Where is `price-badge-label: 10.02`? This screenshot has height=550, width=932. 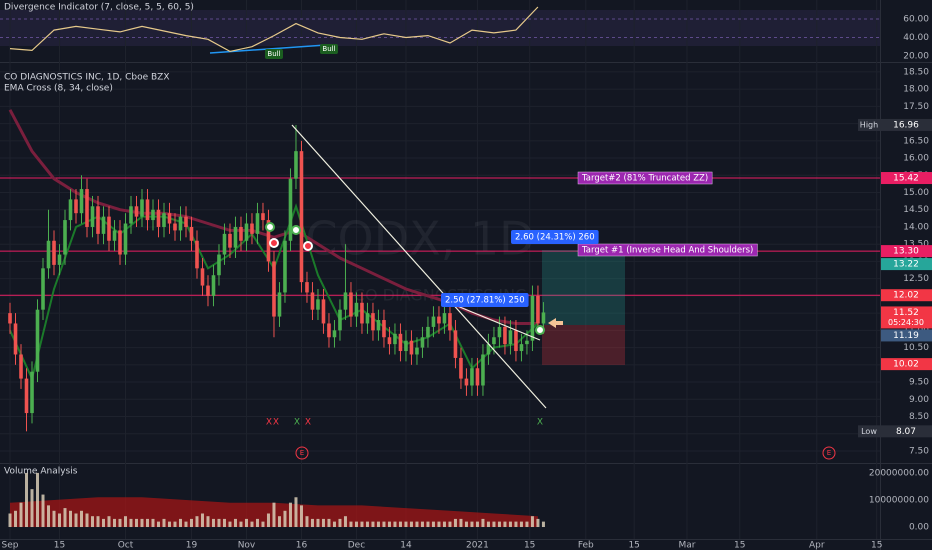 price-badge-label: 10.02 is located at coordinates (906, 365).